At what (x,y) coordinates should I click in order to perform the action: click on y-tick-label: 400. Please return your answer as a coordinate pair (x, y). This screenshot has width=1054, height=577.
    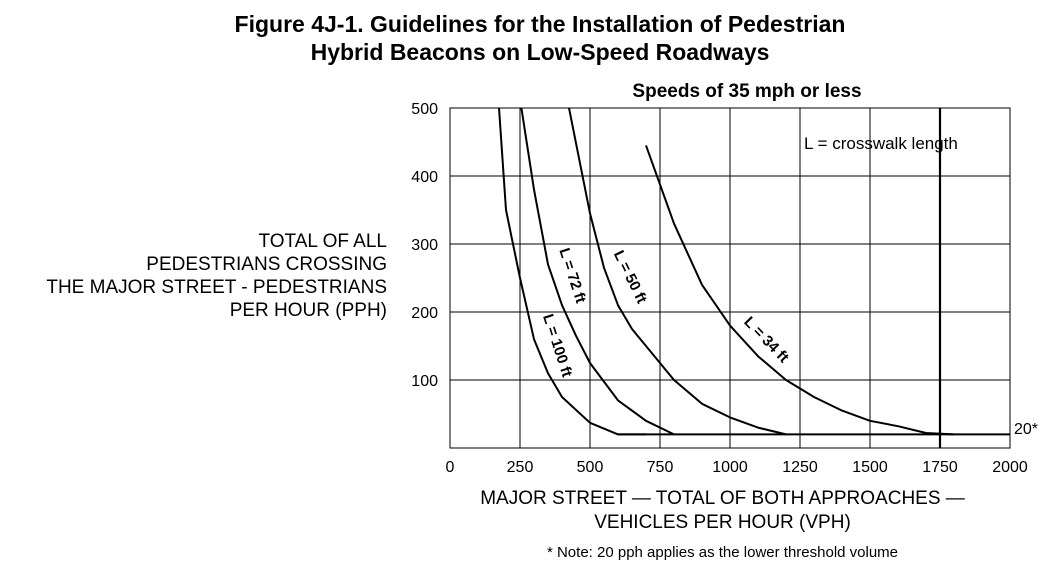
    Looking at the image, I should click on (424, 177).